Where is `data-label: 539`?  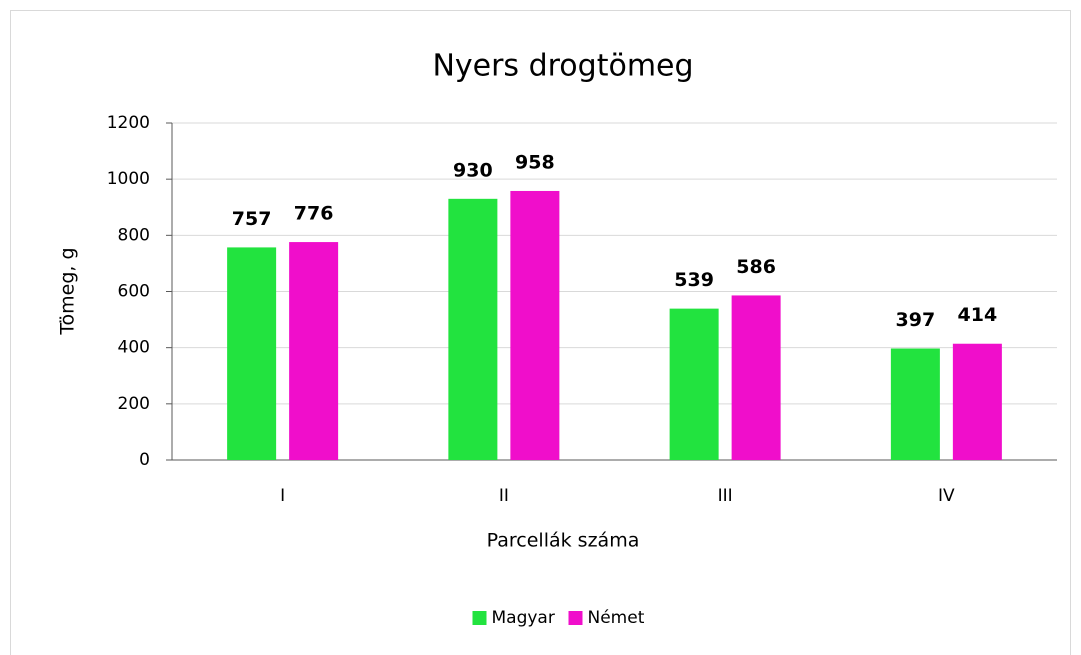
data-label: 539 is located at coordinates (694, 280).